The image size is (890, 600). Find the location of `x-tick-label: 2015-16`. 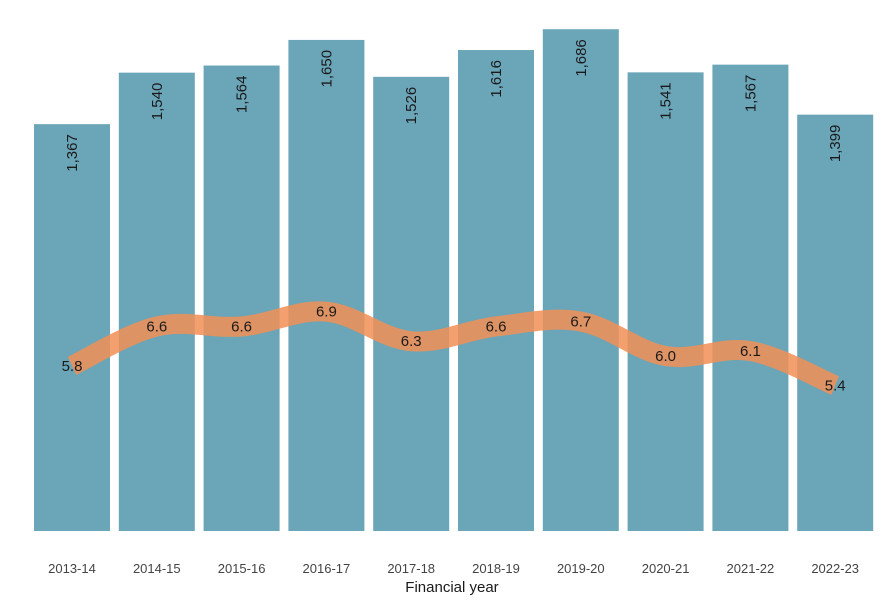

x-tick-label: 2015-16 is located at coordinates (242, 568).